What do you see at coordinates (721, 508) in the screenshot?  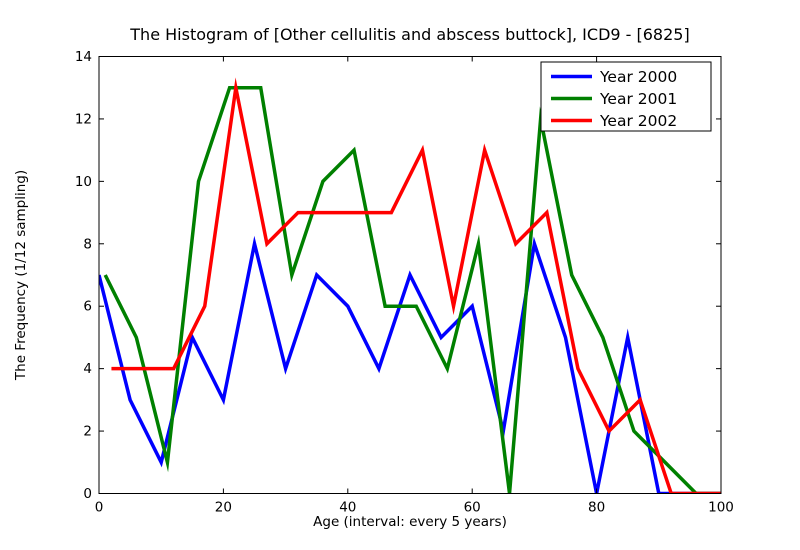 I see `x-tick-label: 100` at bounding box center [721, 508].